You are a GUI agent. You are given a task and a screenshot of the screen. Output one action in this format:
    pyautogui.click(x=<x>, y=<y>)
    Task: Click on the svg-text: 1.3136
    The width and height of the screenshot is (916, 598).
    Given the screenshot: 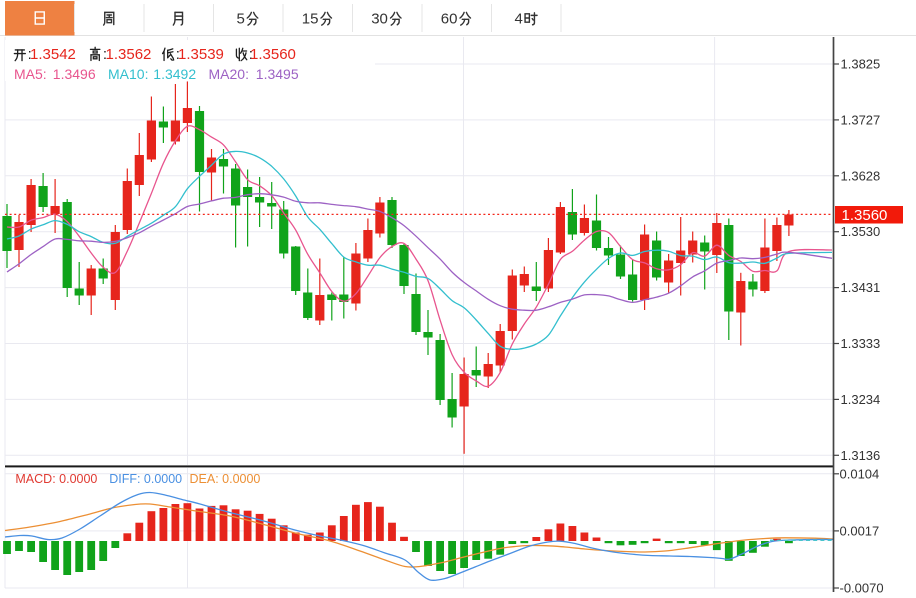 What is the action you would take?
    pyautogui.click(x=861, y=455)
    